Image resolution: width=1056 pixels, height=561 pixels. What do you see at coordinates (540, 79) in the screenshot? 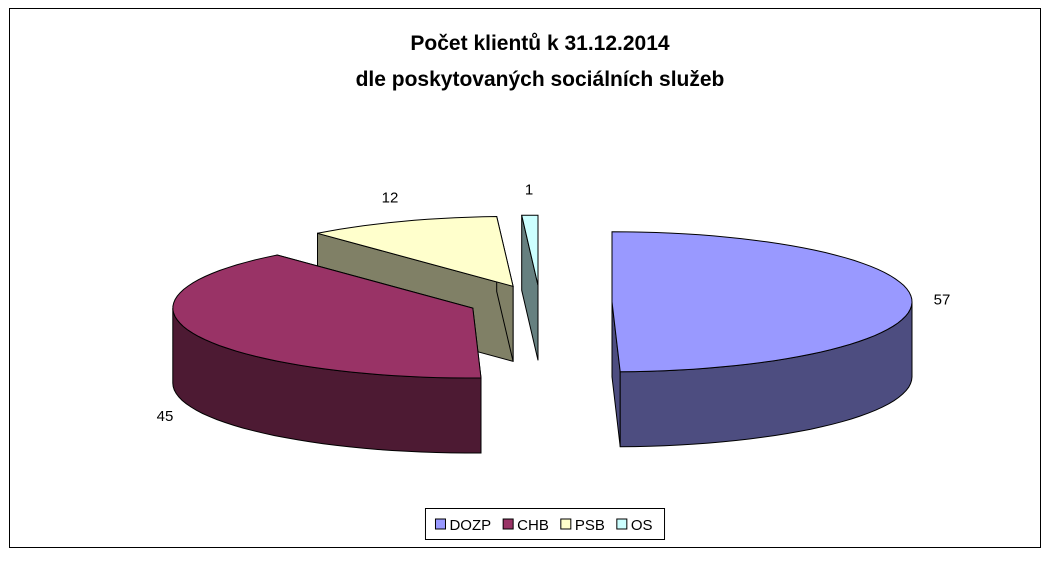
I see `chart-title: dle poskytovaných sociálních služeb` at bounding box center [540, 79].